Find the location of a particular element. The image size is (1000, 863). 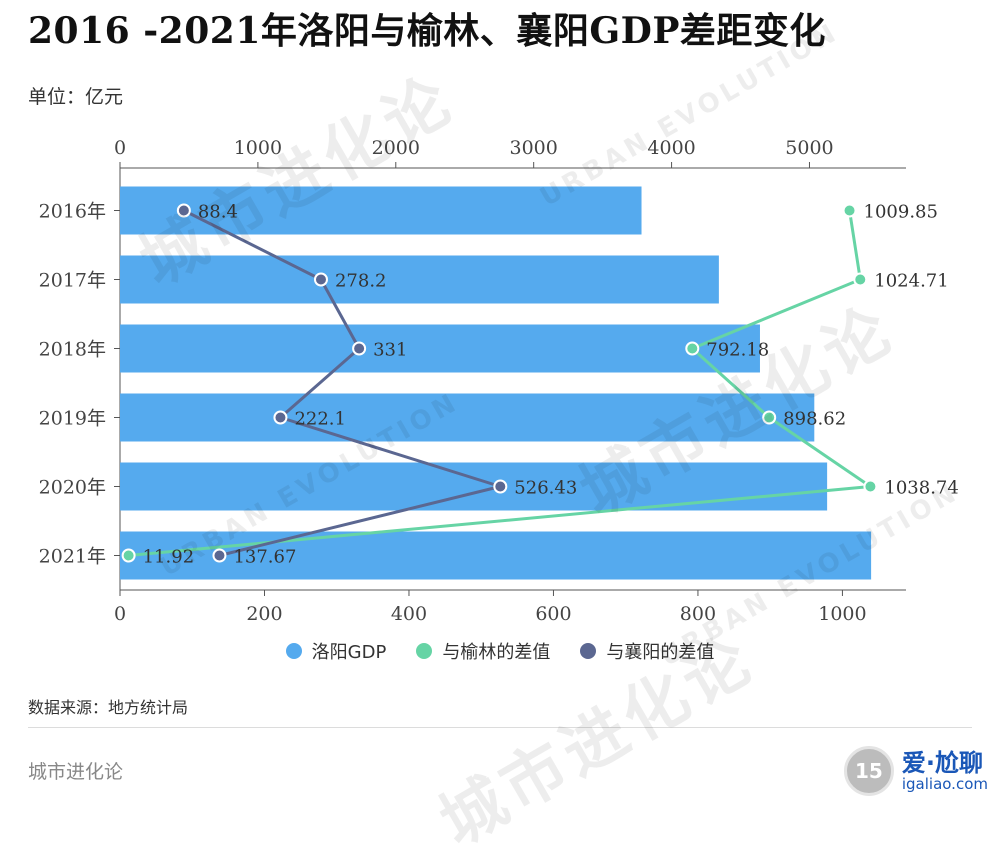

category-label: 2021年 is located at coordinates (72, 557).